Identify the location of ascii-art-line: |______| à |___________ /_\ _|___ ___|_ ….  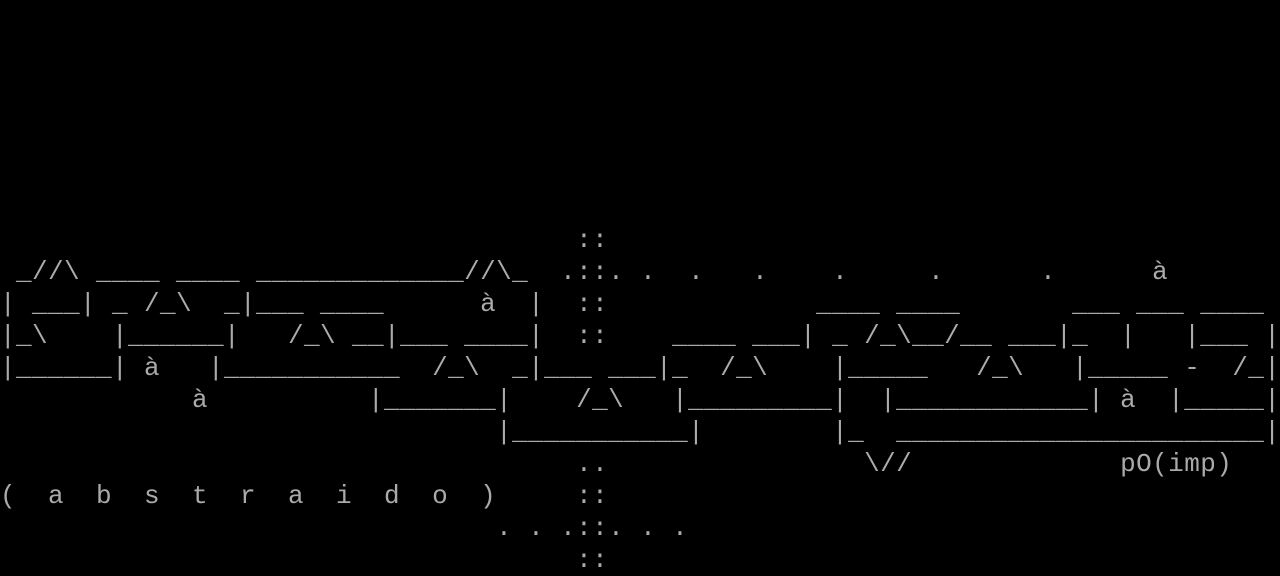
(640, 368).